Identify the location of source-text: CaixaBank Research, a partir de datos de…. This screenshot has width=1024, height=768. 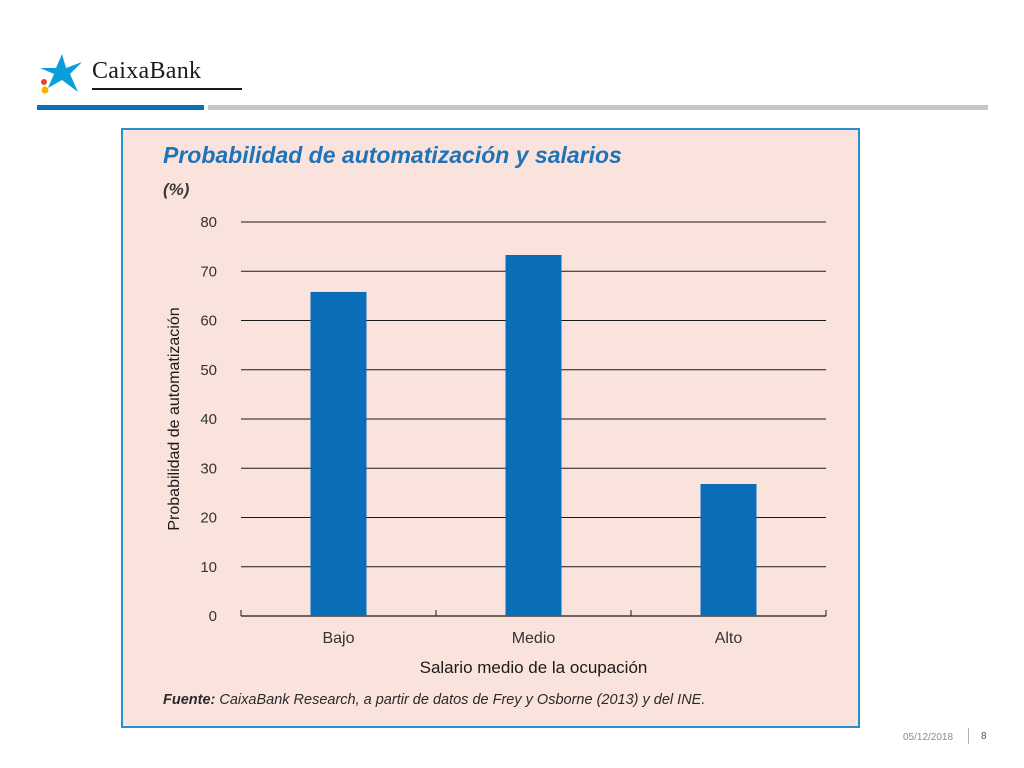
(460, 700).